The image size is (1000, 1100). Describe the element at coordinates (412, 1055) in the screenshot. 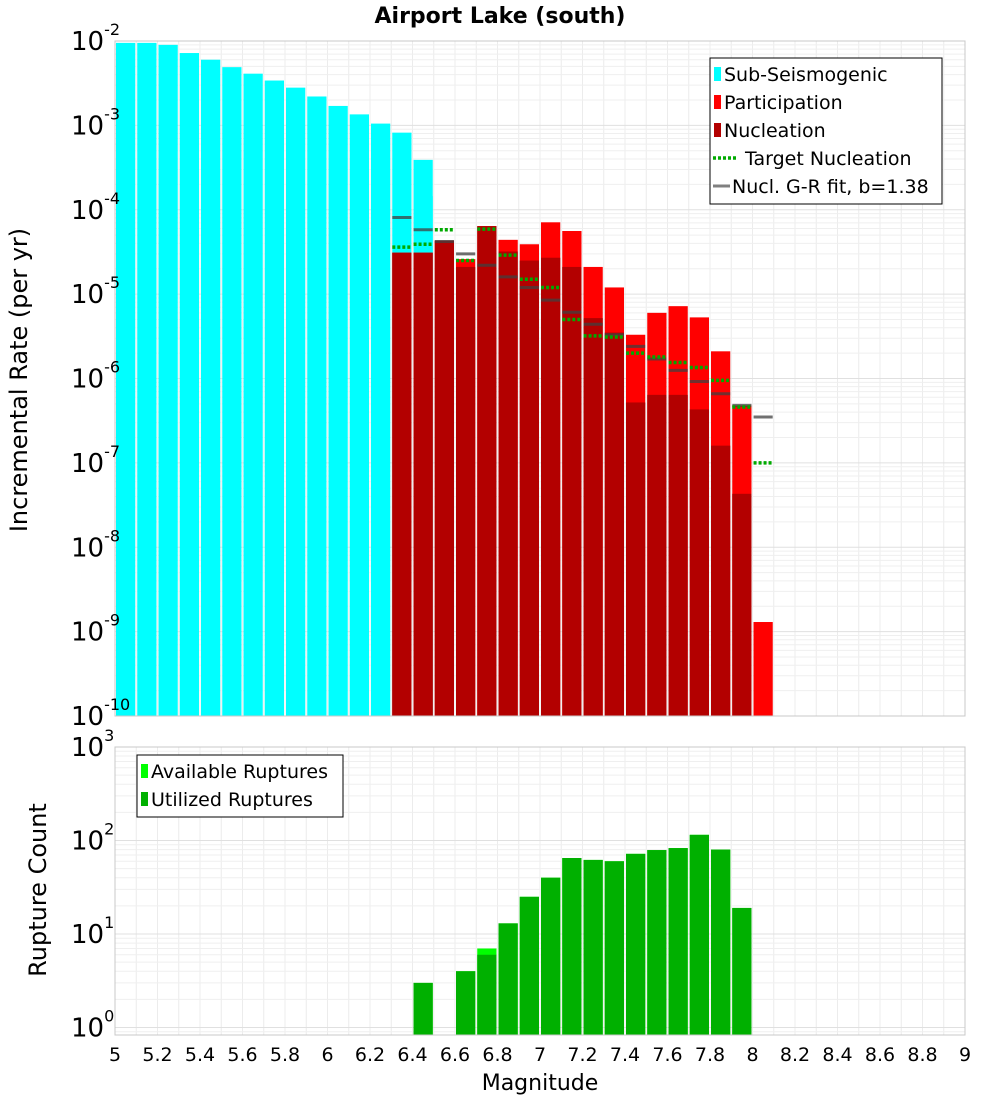

I see `x-tick-label: 6.4` at that location.